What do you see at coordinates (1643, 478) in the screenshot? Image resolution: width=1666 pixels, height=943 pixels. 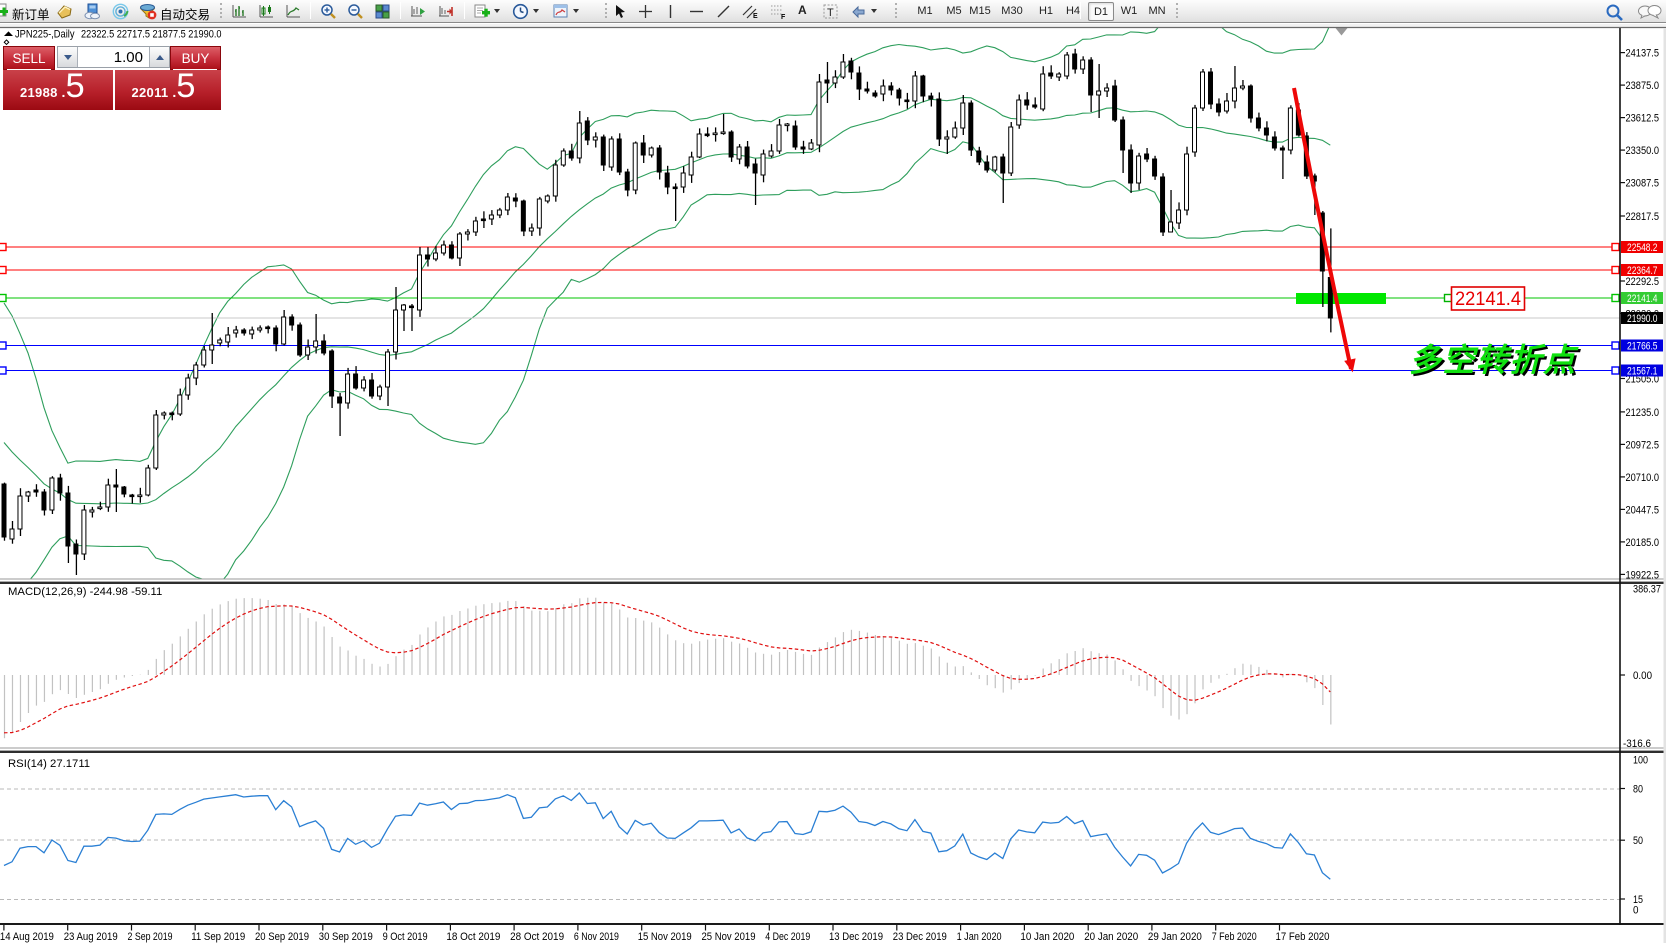 I see `svg-text: 20710.0` at bounding box center [1643, 478].